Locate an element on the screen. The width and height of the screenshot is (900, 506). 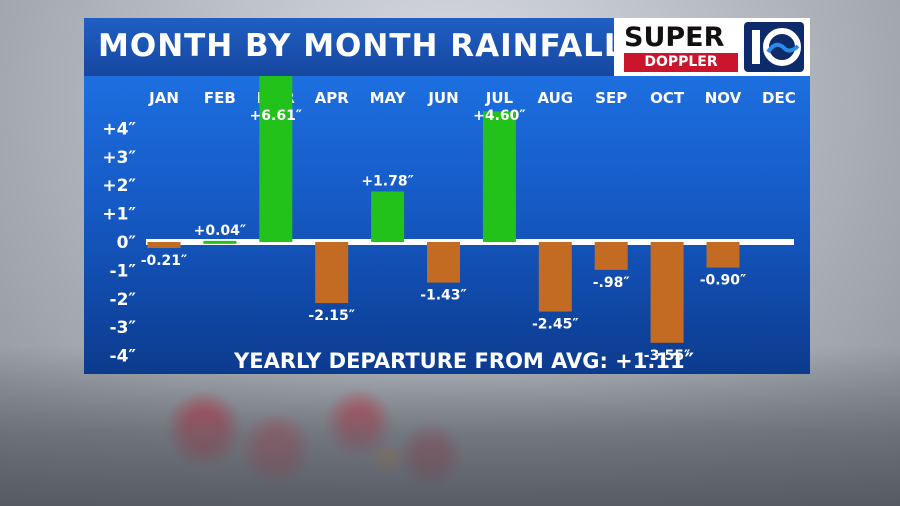
bar-value-label: -0.90″ is located at coordinates (723, 281).